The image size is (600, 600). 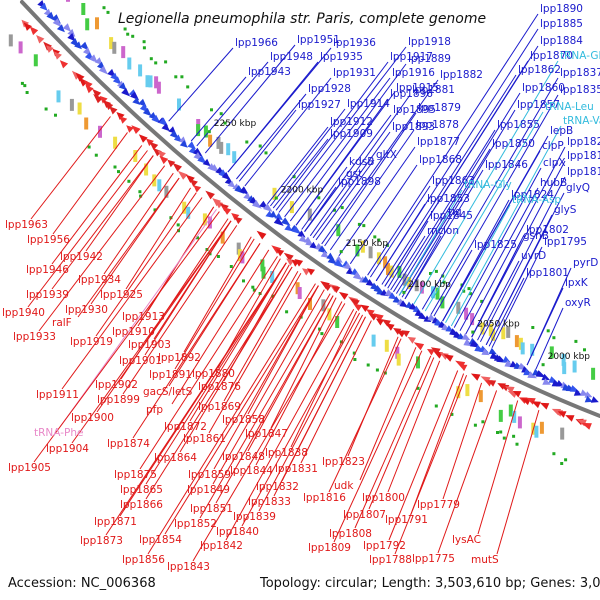 I want to click on plus-gene-label: lpp1868, so click(x=440, y=160).